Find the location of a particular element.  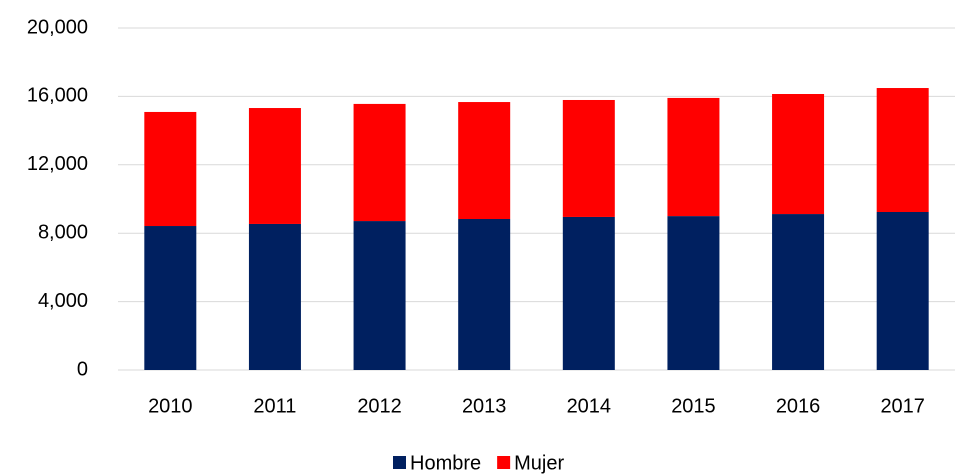

x-tick-label: 2017 is located at coordinates (902, 406).